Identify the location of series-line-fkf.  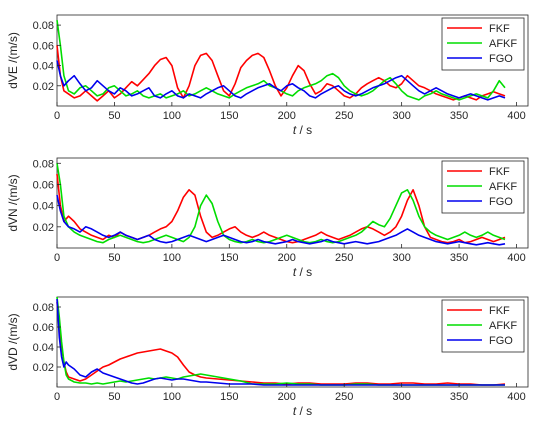
(281, 73).